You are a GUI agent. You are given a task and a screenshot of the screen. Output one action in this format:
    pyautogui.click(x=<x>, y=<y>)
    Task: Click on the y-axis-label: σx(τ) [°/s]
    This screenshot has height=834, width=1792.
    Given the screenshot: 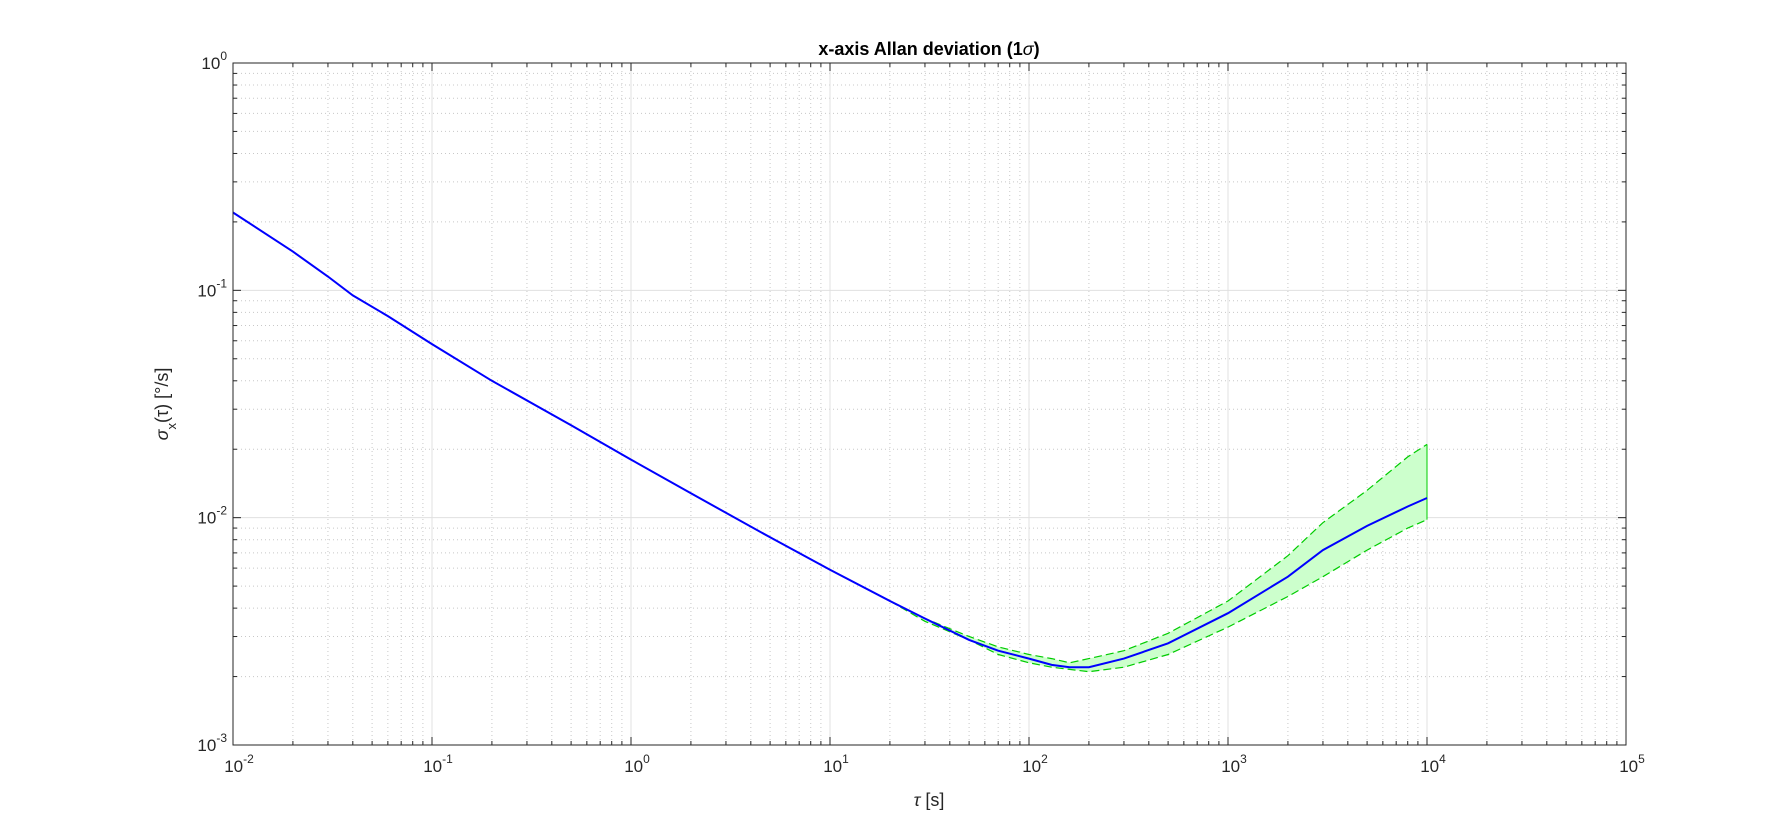 What is the action you would take?
    pyautogui.click(x=165, y=404)
    